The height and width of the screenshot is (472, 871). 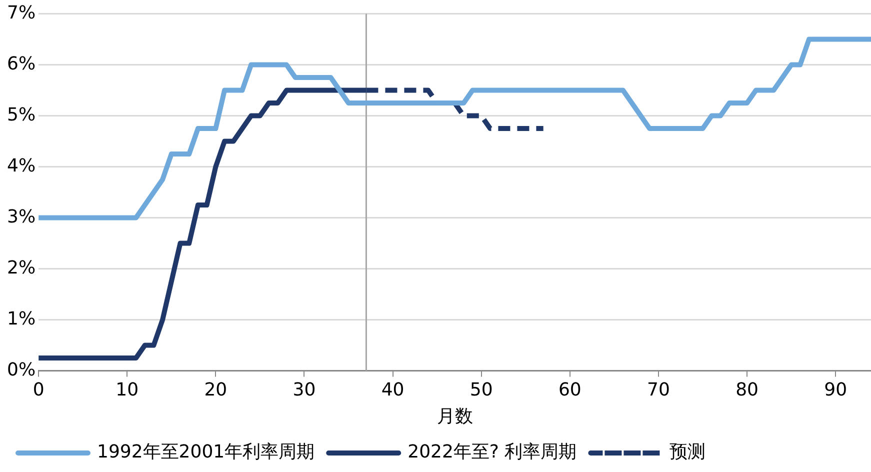 I want to click on x-tick-label: 30, so click(x=304, y=389).